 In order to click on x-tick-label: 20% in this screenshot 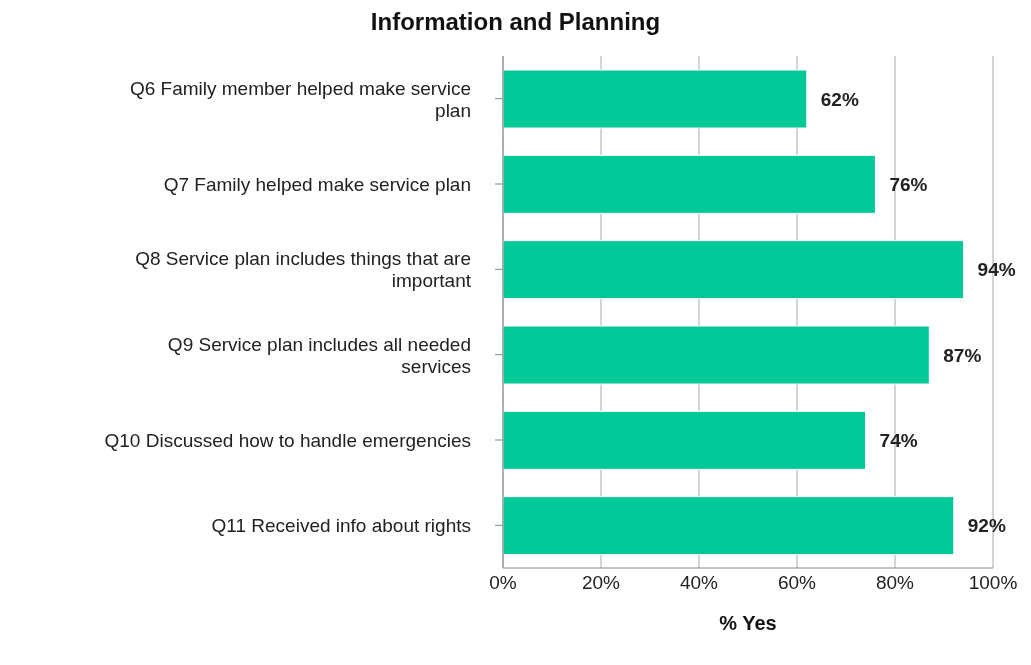, I will do `click(601, 583)`.